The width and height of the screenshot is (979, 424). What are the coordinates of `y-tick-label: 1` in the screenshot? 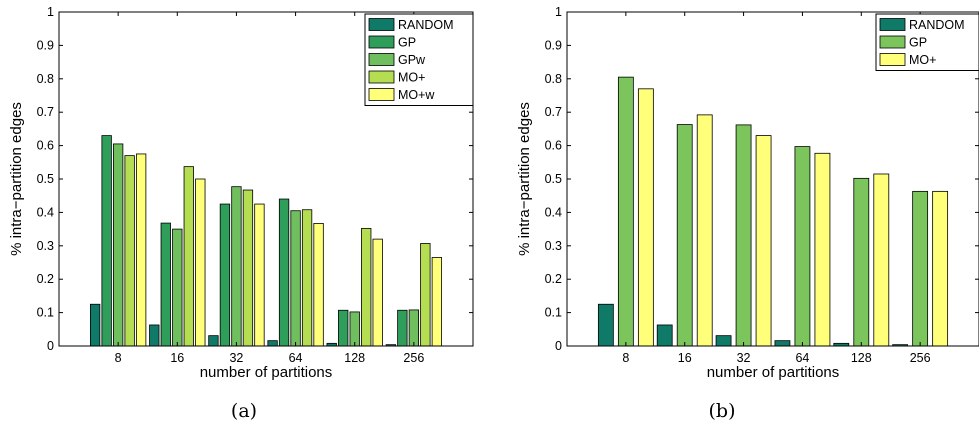 It's located at (50, 12).